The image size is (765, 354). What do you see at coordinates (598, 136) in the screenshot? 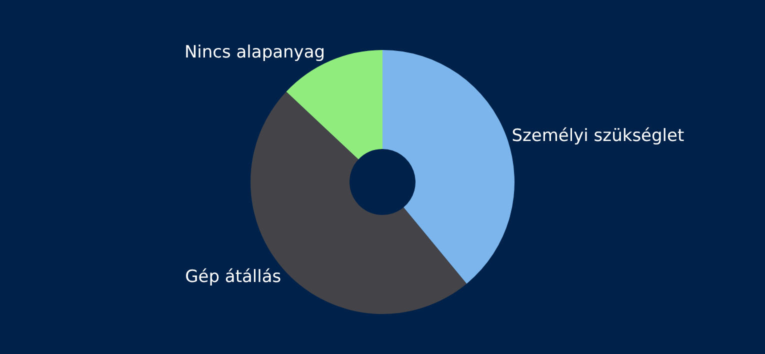
I see `slice-label: Személyi szükséglet` at bounding box center [598, 136].